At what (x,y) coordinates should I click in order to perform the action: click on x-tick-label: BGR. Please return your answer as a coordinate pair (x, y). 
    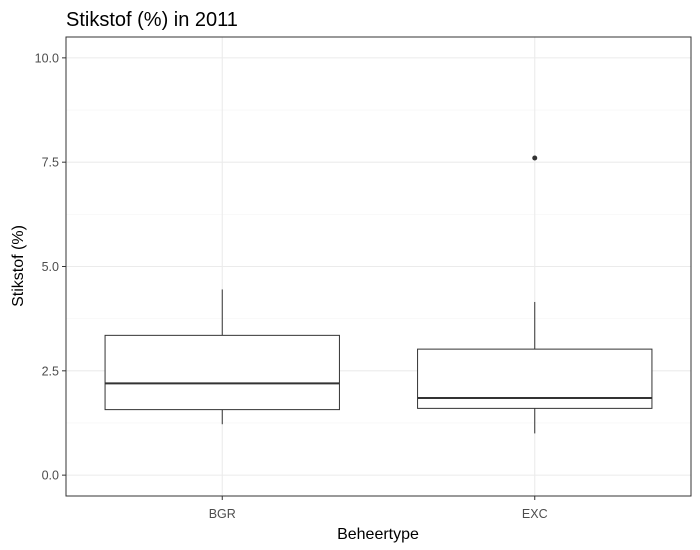
    Looking at the image, I should click on (222, 514).